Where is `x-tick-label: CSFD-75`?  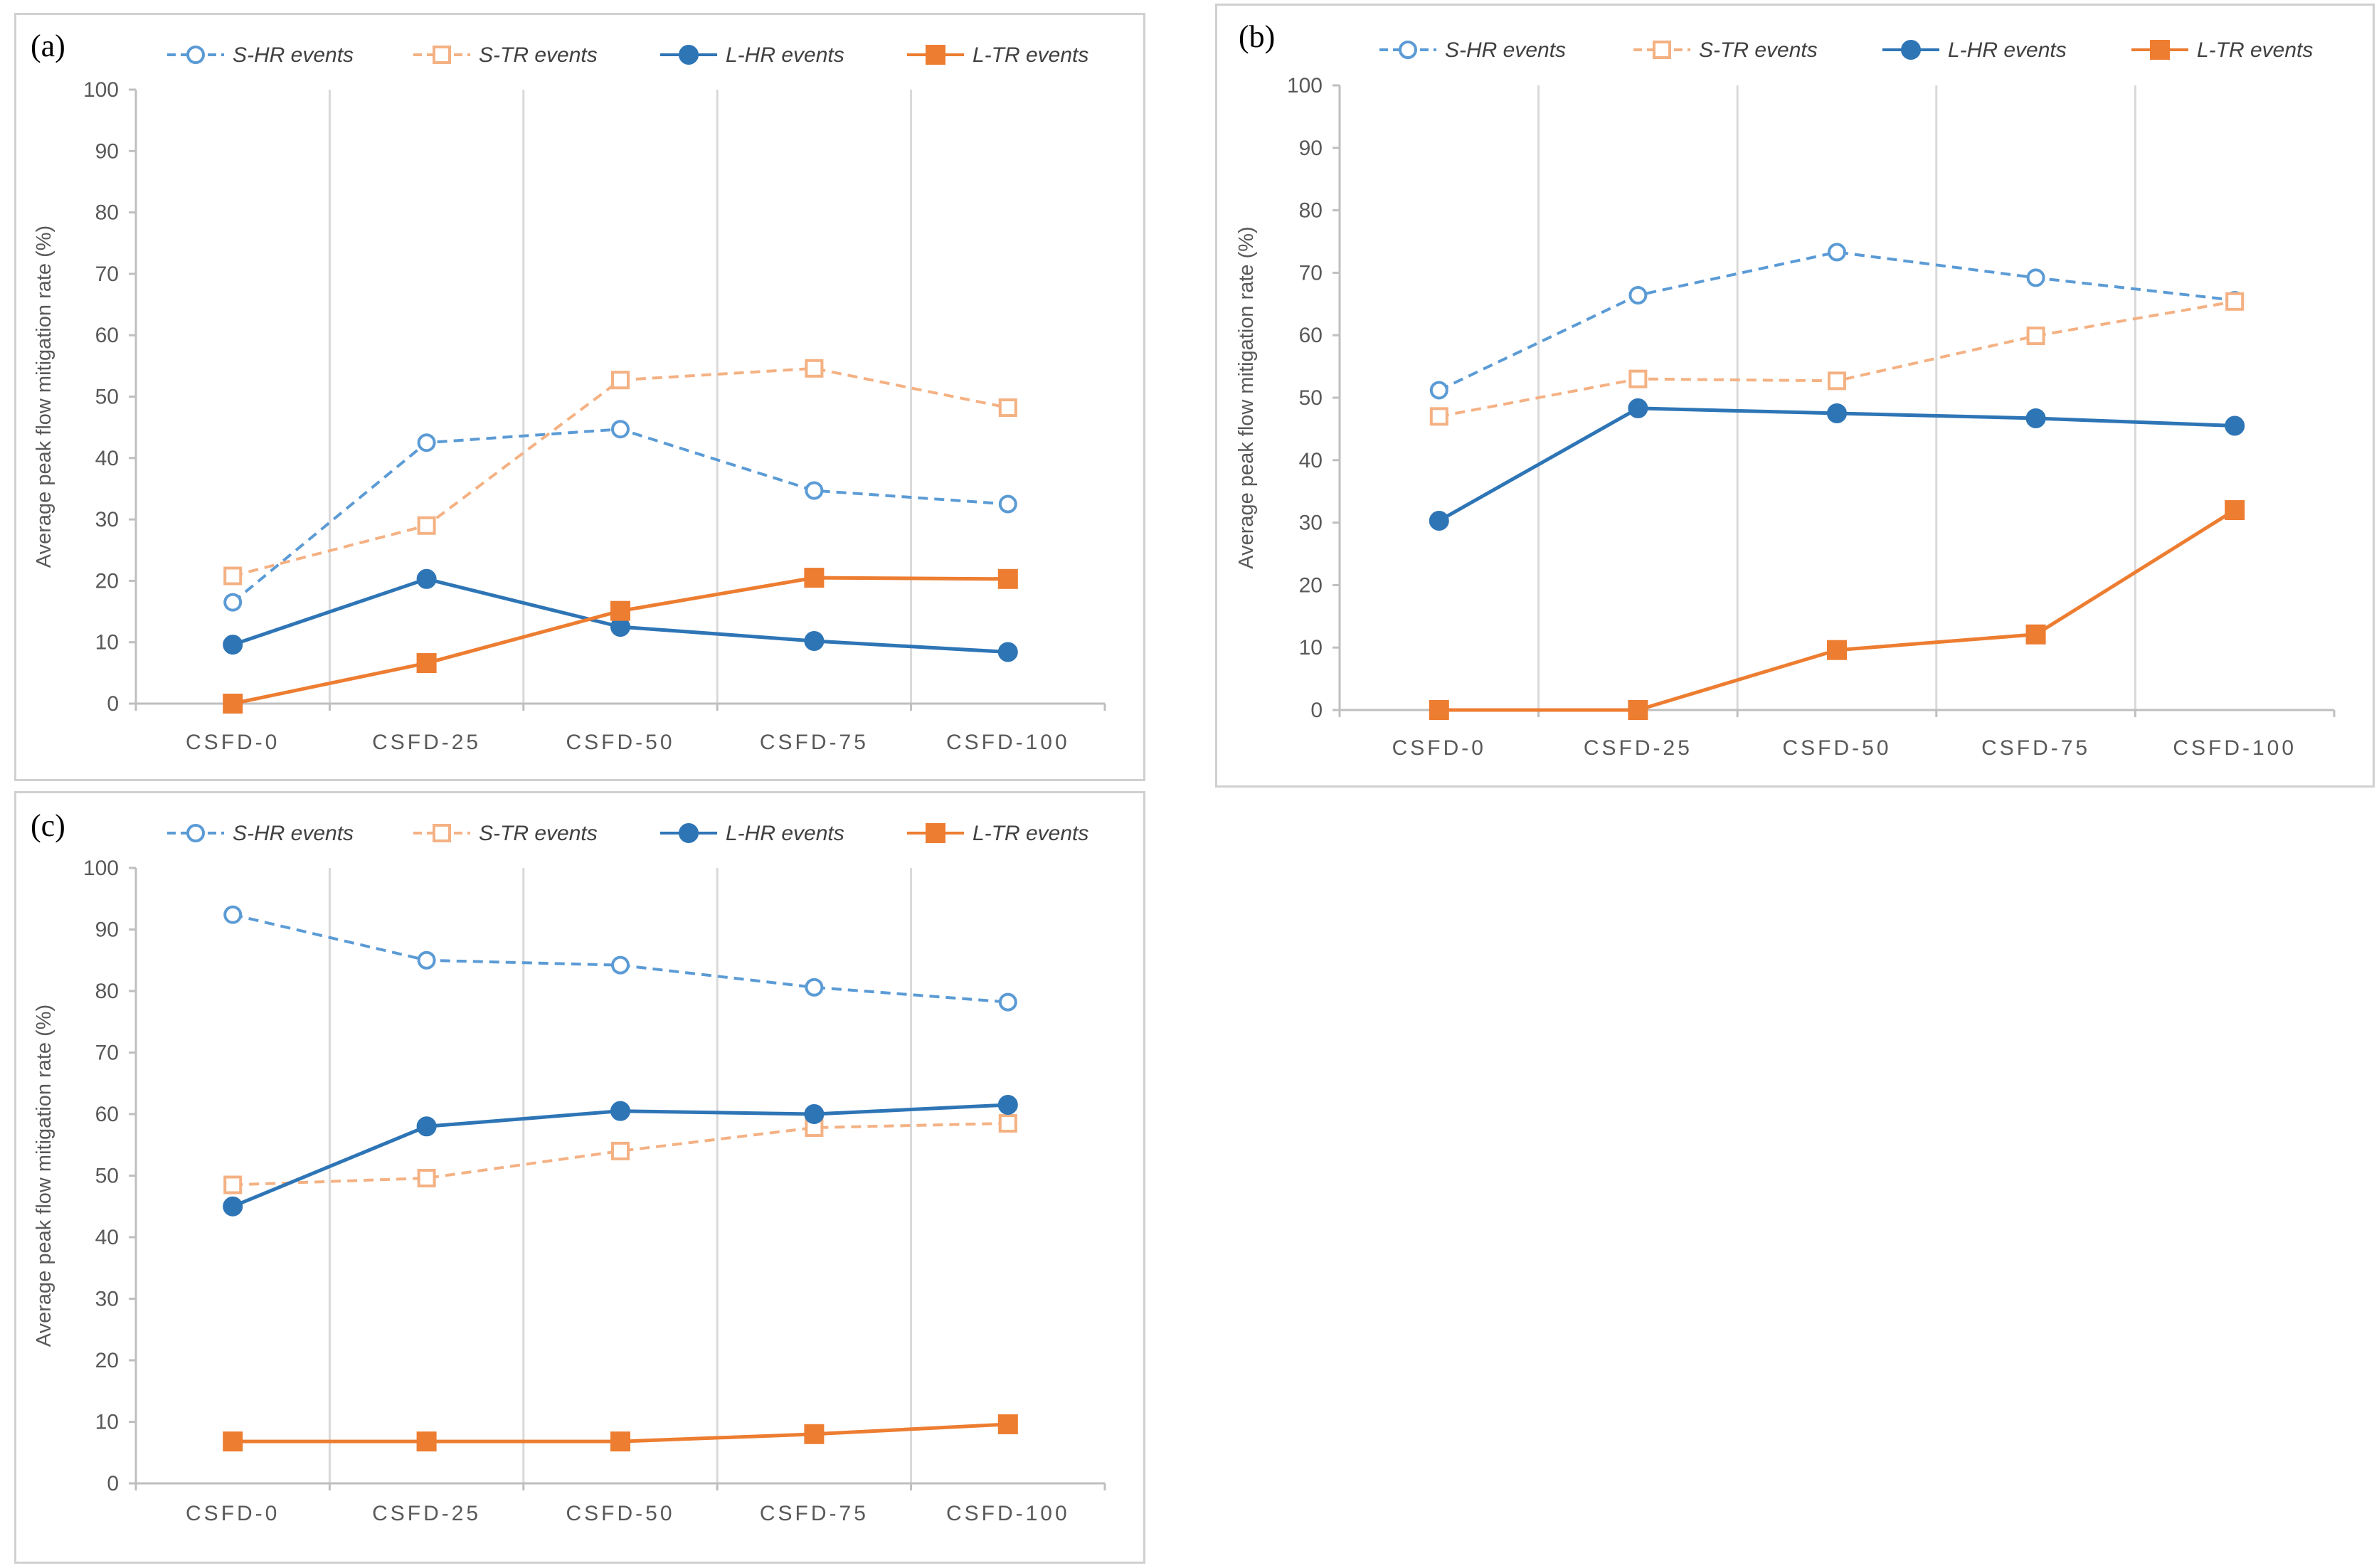
x-tick-label: CSFD-75 is located at coordinates (815, 1513).